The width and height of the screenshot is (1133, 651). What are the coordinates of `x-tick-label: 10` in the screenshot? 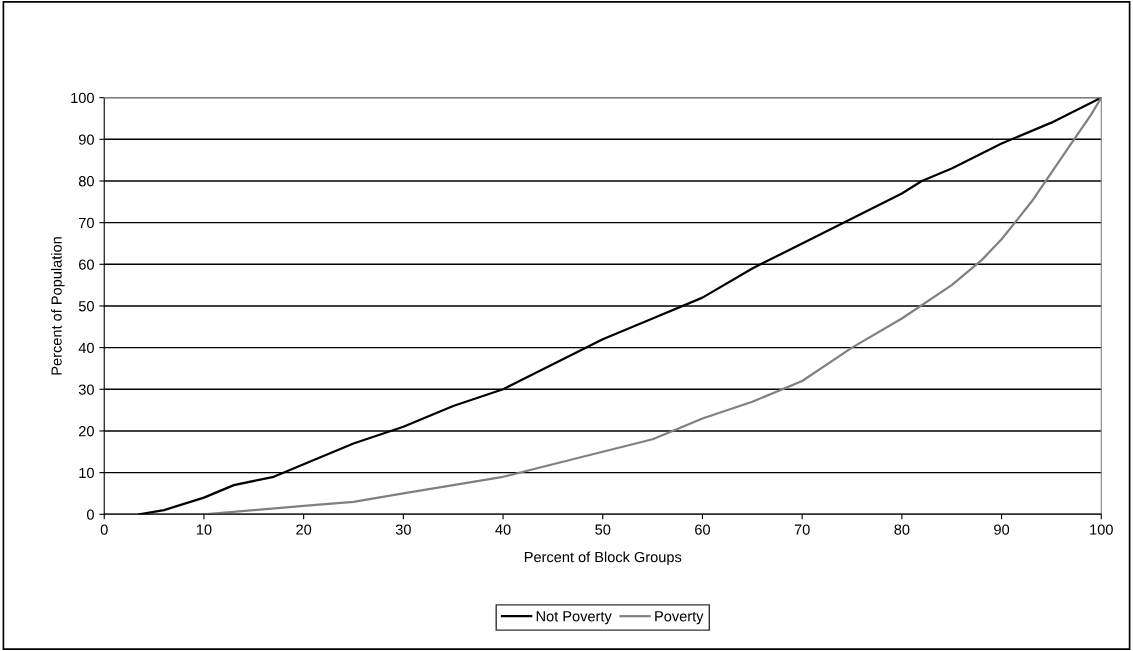 It's located at (204, 529).